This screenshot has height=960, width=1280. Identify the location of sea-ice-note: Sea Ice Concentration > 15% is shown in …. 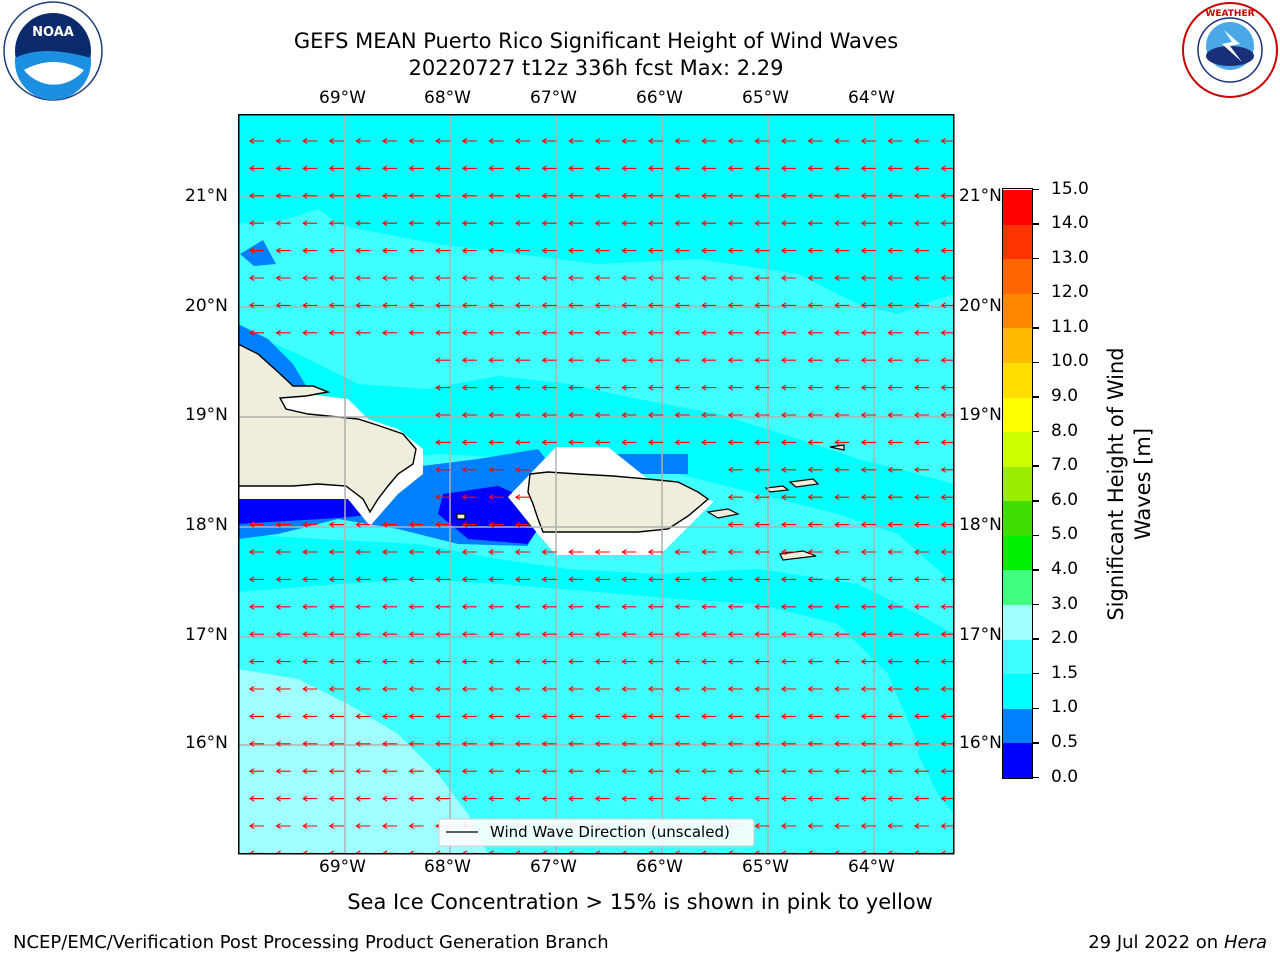
(640, 902).